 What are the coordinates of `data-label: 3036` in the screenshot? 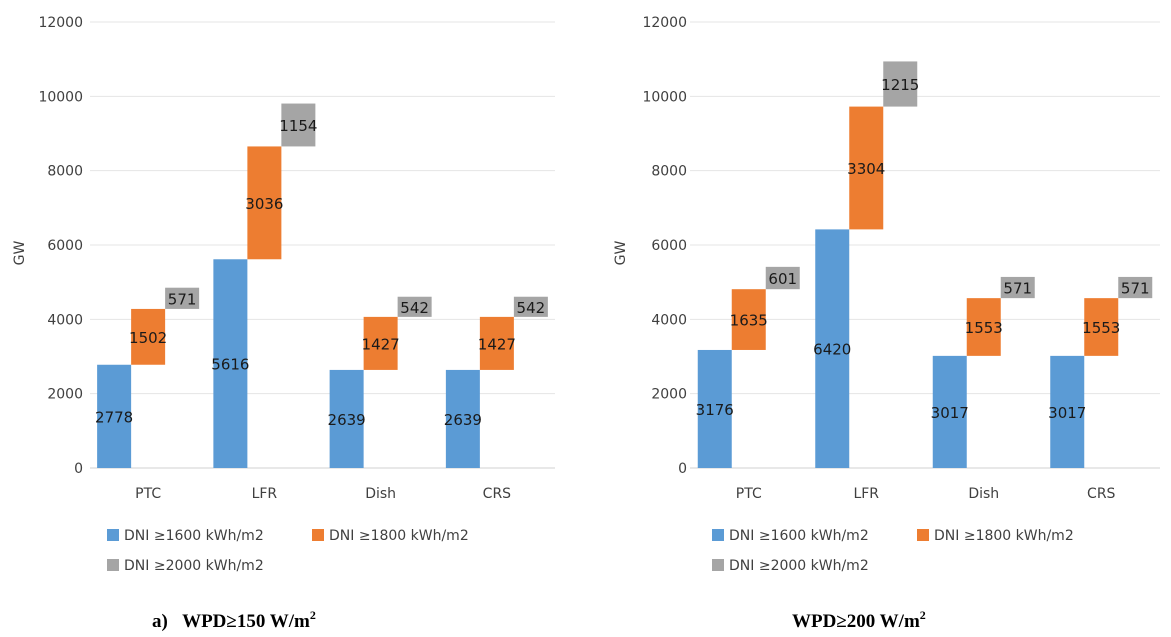 It's located at (264, 204).